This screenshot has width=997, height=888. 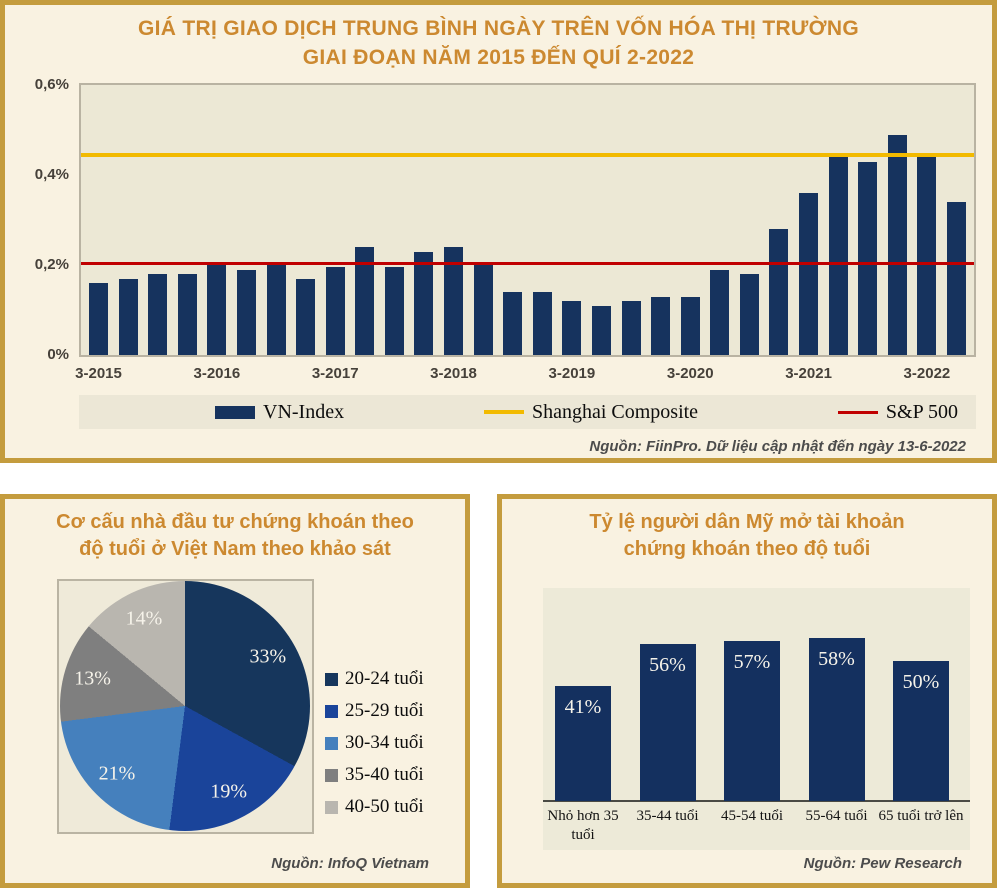 I want to click on pie-slice-label: 14%, so click(x=144, y=618).